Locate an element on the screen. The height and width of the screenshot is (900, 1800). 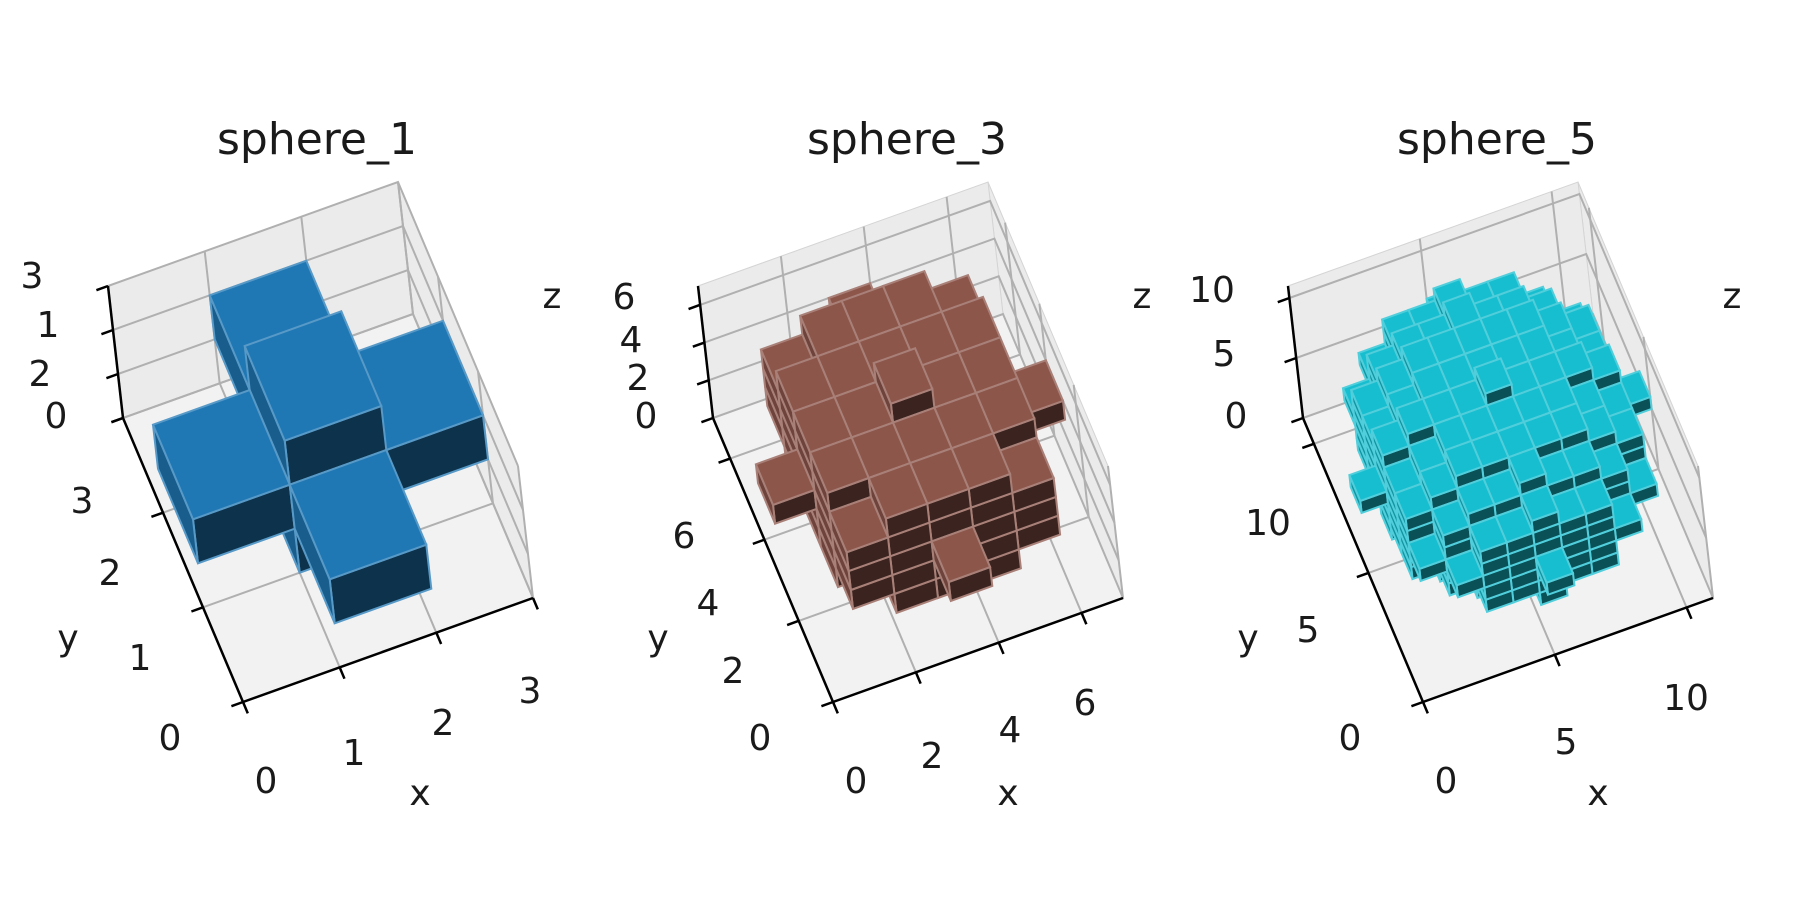
y-axis-line is located at coordinates (773, 560).